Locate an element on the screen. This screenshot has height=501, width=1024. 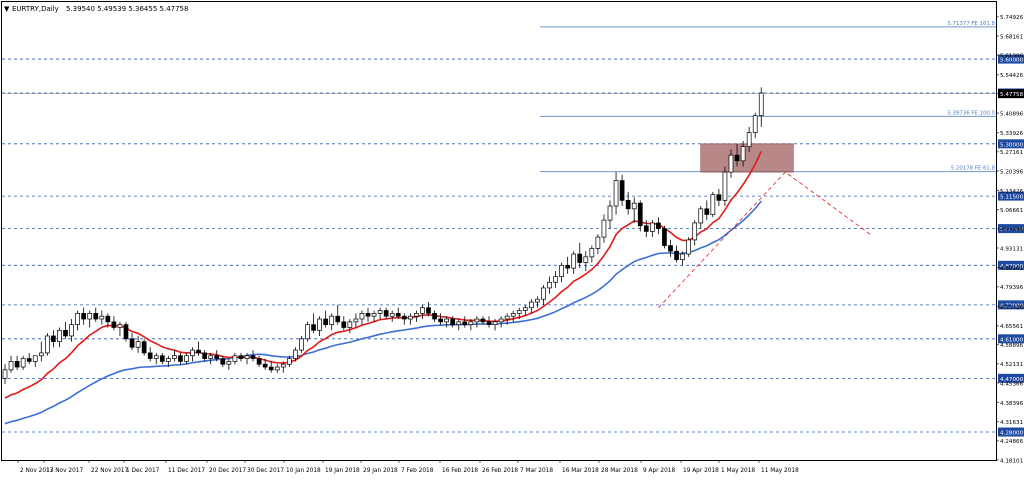
x-tick-label: 22 Nov 2017 is located at coordinates (109, 471).